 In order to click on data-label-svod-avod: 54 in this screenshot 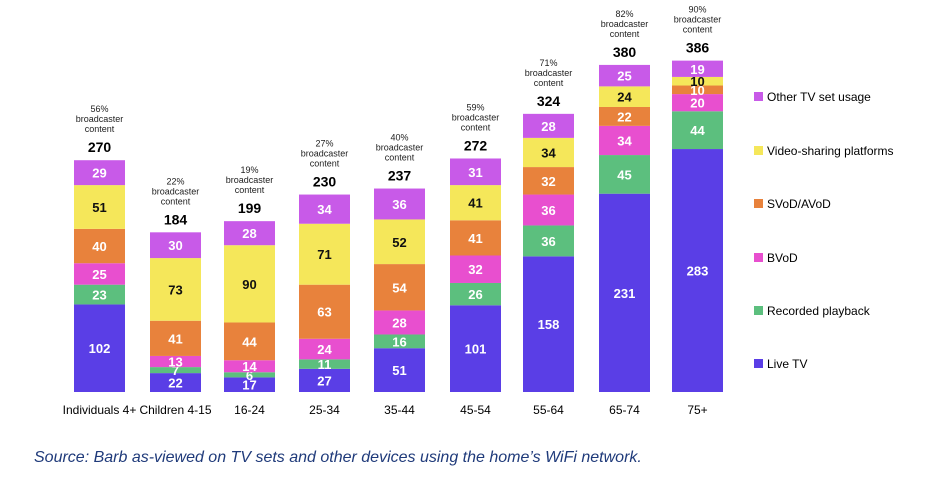, I will do `click(399, 287)`.